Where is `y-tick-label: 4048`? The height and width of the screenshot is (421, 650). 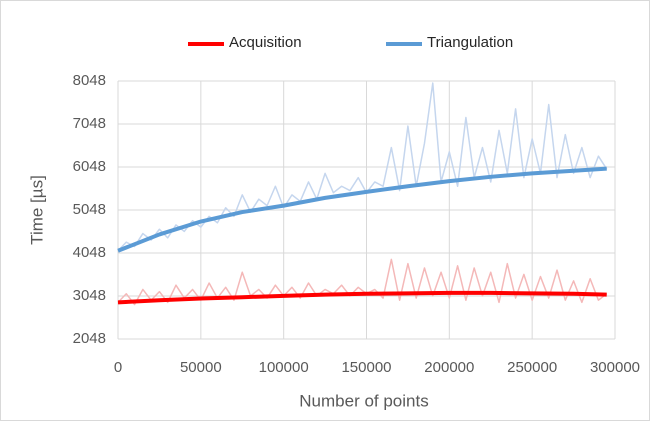
y-tick-label: 4048 is located at coordinates (89, 252).